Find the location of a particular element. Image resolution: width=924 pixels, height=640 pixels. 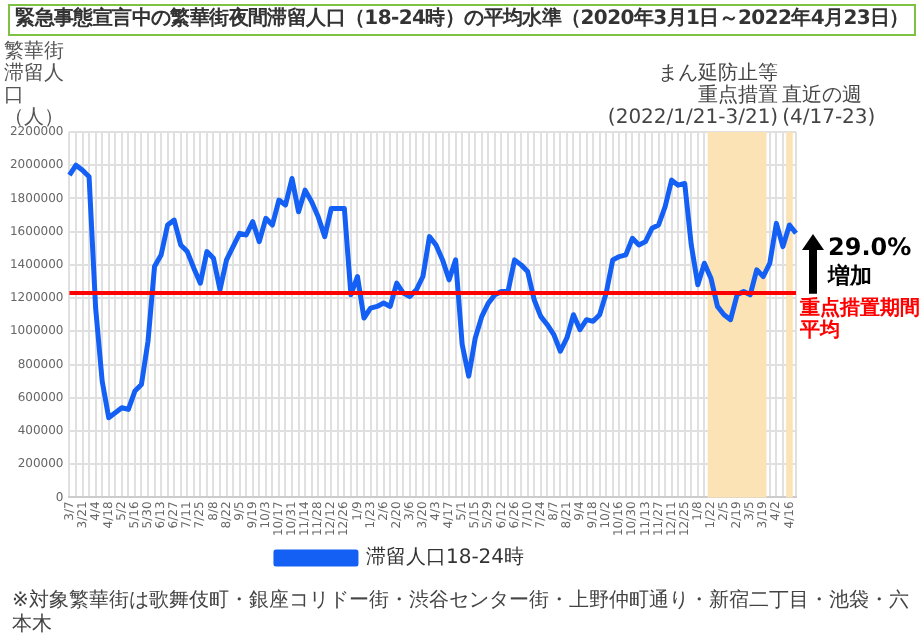

legend-label: 滞留人口18-24時 is located at coordinates (445, 557).